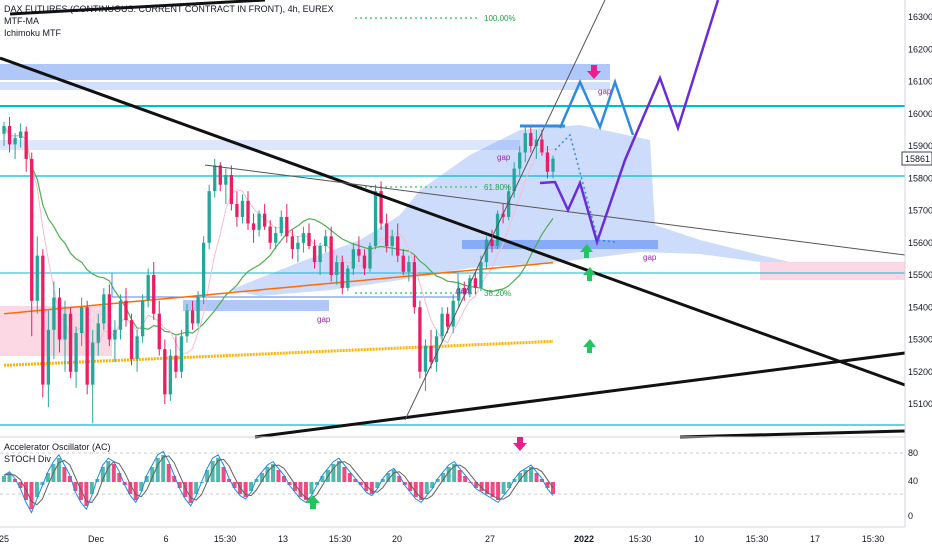  Describe the element at coordinates (589, 274) in the screenshot. I see `arrow-up-icon` at that location.